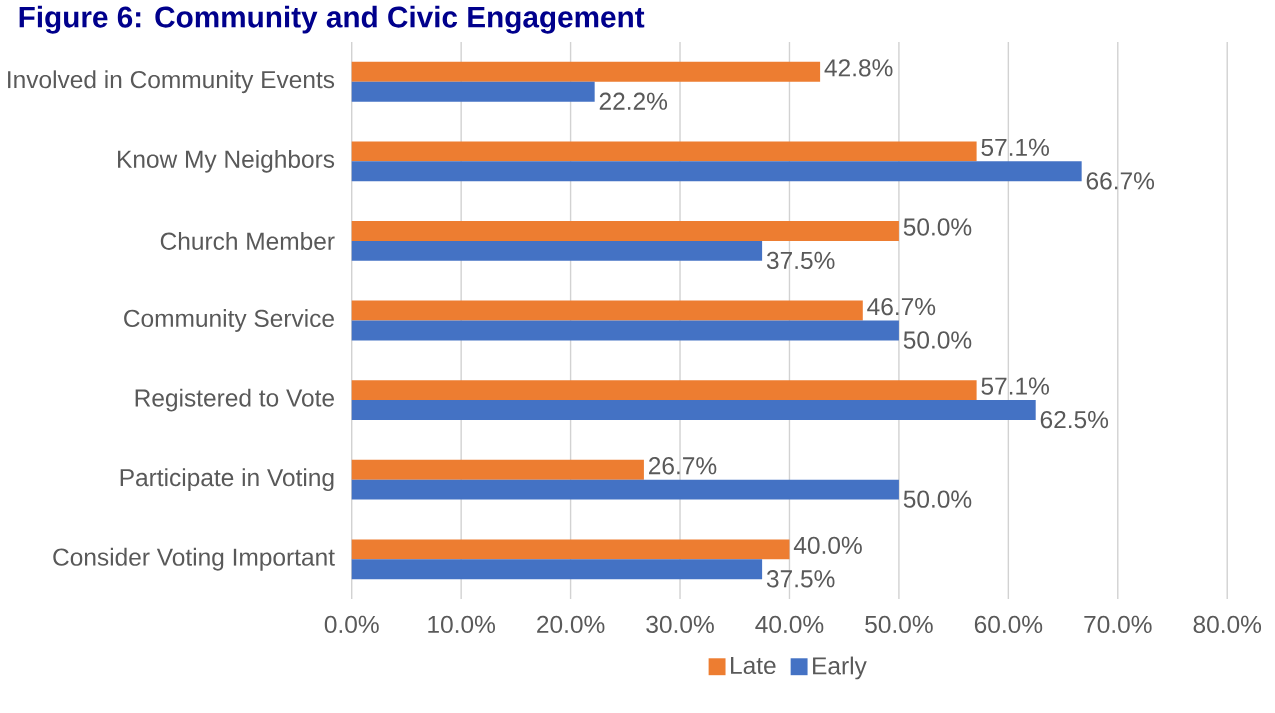 The image size is (1275, 713). Describe the element at coordinates (680, 624) in the screenshot. I see `x-tick-label: 30.0%` at that location.